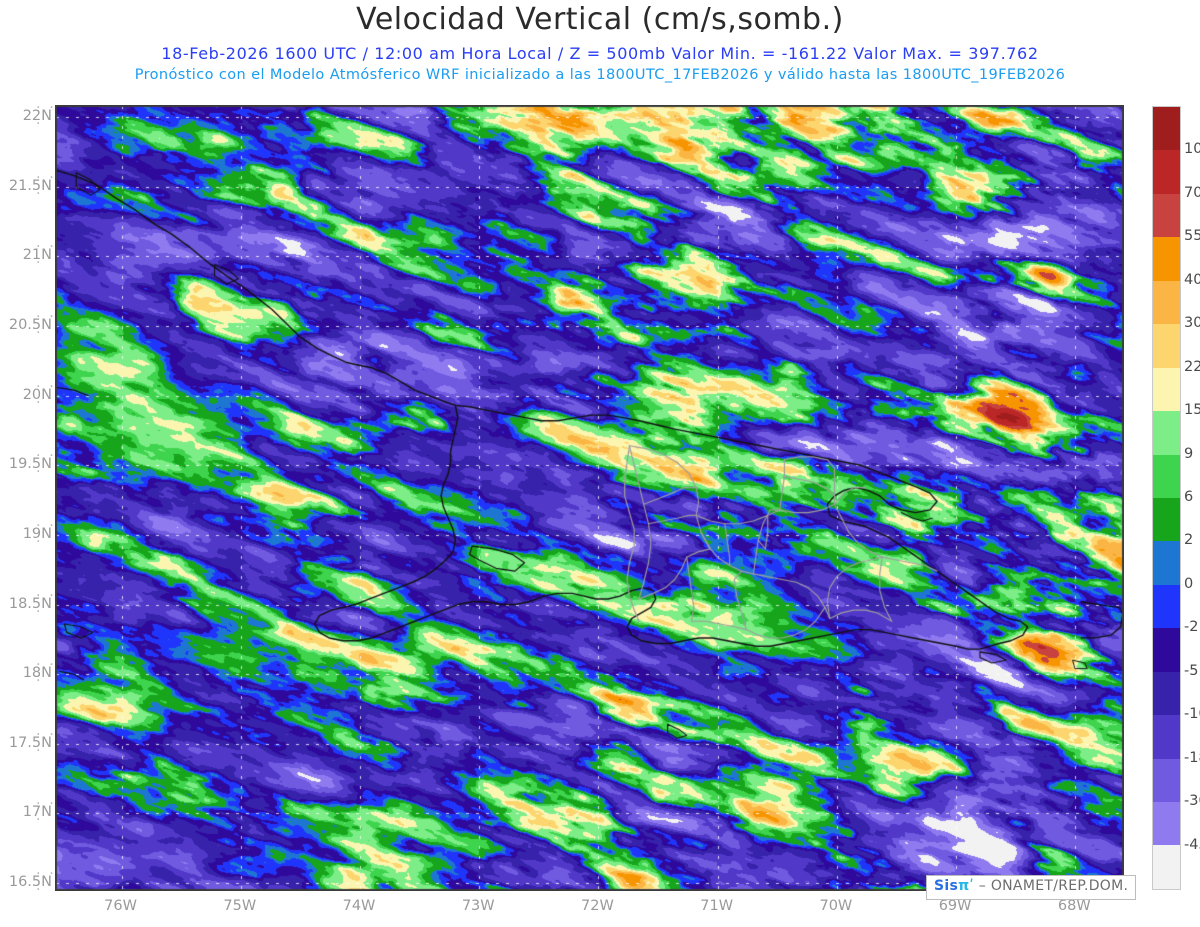 This screenshot has width=1200, height=927. What do you see at coordinates (37, 812) in the screenshot?
I see `y-axis-tick-label: 17N` at bounding box center [37, 812].